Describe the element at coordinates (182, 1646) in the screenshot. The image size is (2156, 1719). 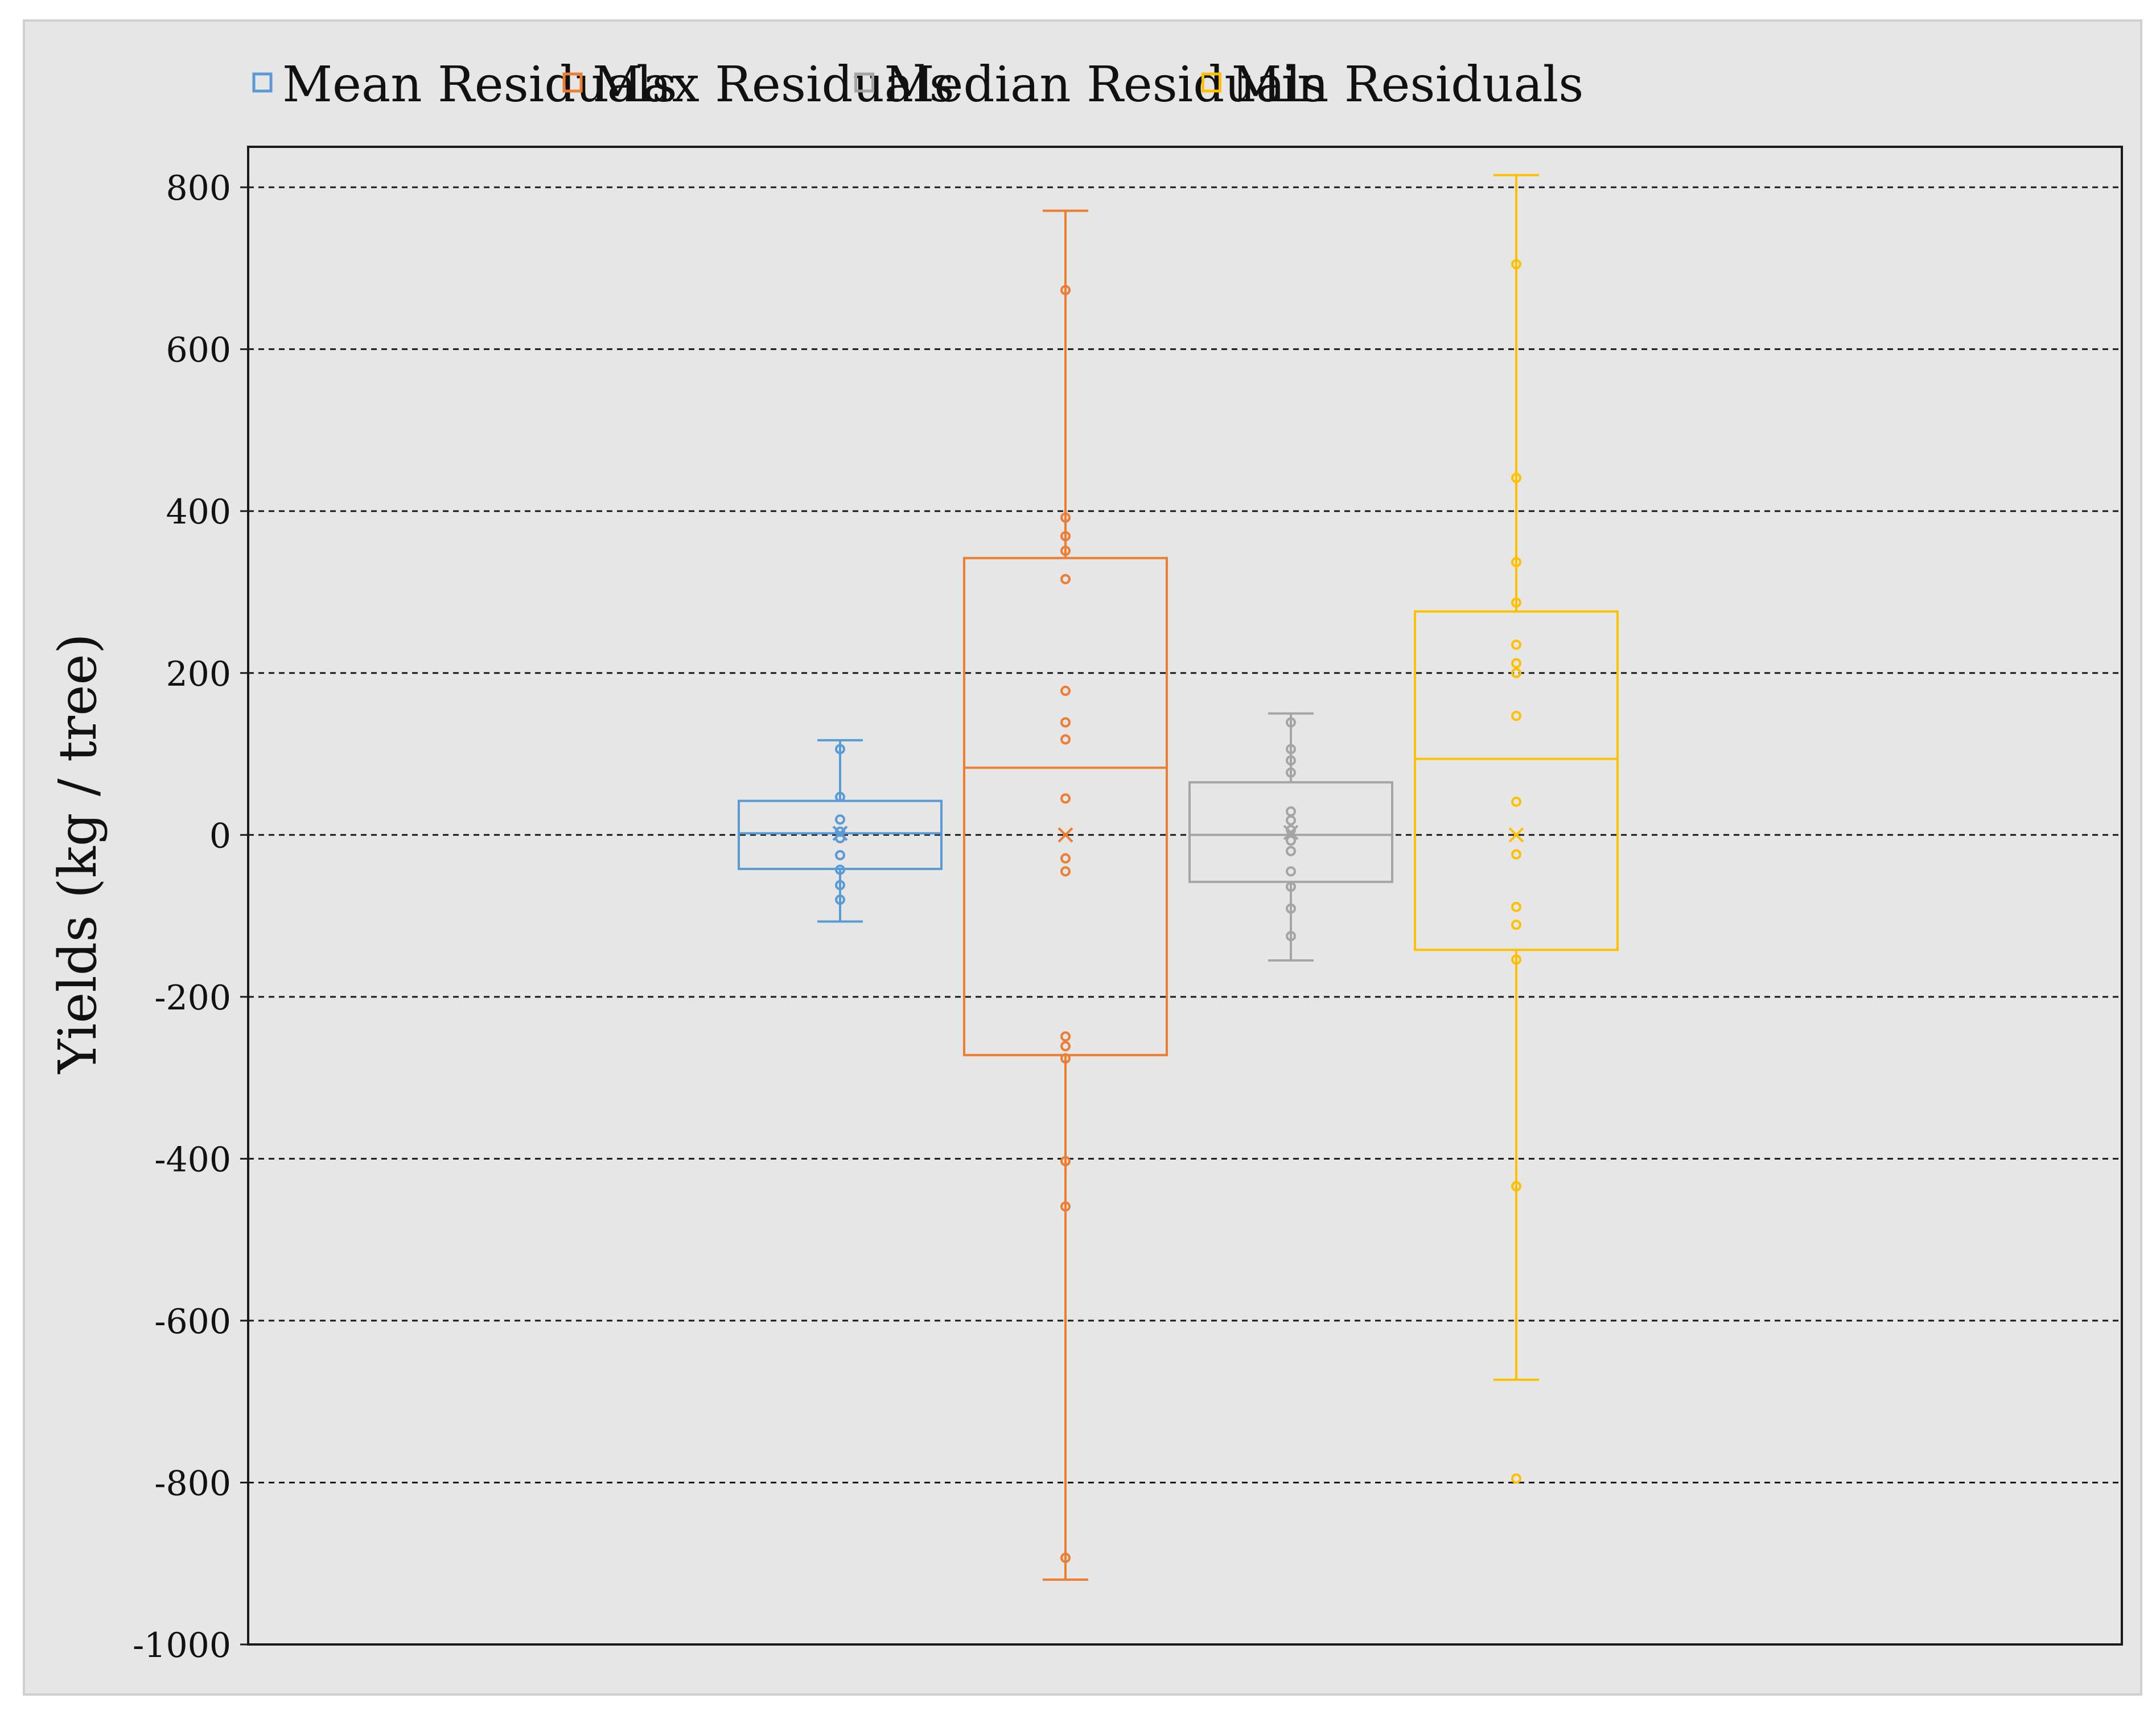
I see `y-tick-label: -1000` at that location.